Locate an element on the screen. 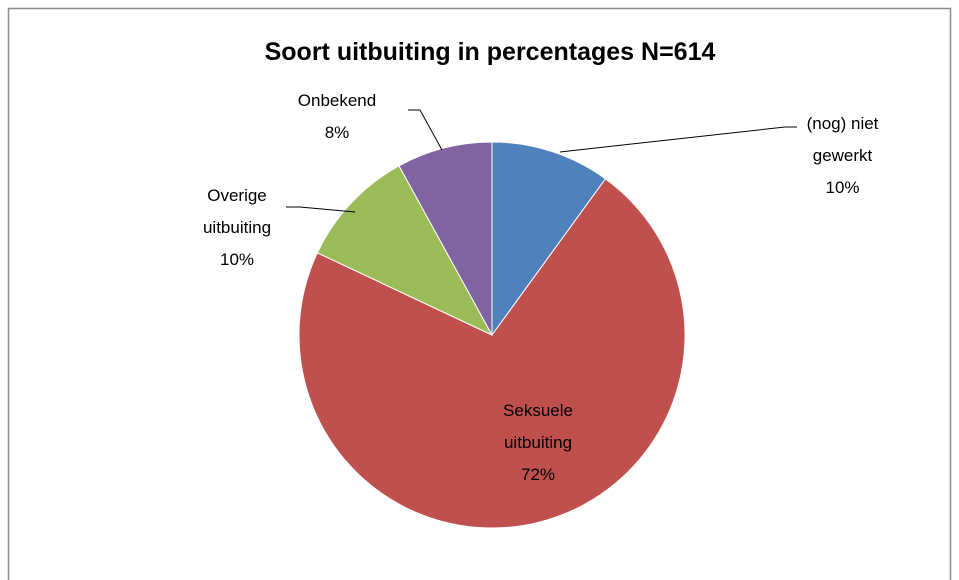 This screenshot has width=959, height=580. value-label: 72% is located at coordinates (538, 474).